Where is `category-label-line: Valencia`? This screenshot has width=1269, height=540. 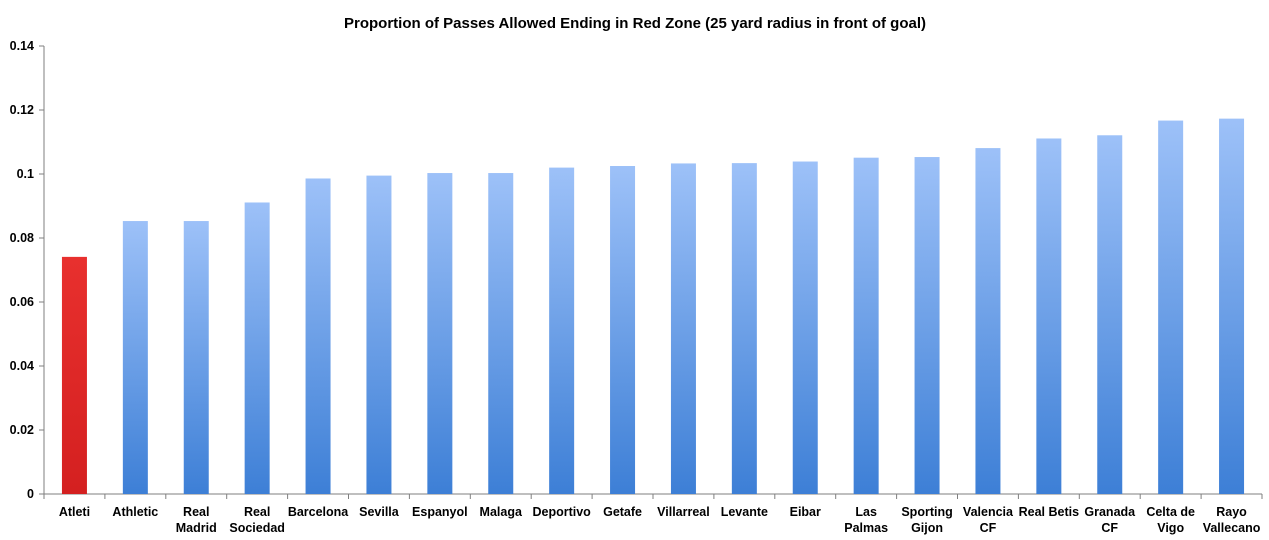 category-label-line: Valencia is located at coordinates (988, 512).